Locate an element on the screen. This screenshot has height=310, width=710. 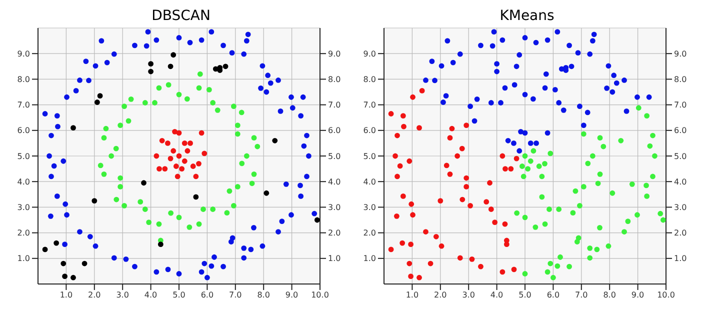
y-tick-label: 4.0 is located at coordinates (23, 181).